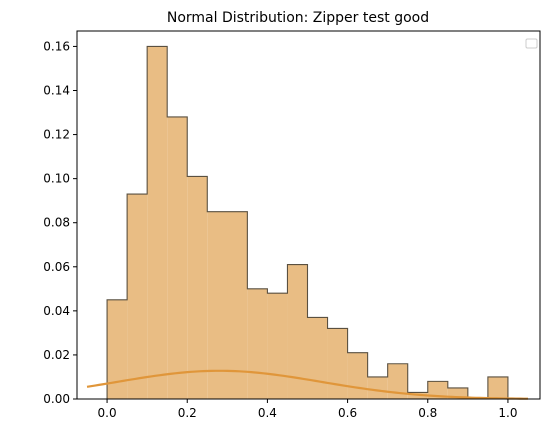 This screenshot has height=433, width=556. What do you see at coordinates (56, 179) in the screenshot?
I see `y-tick-label: 0.10` at bounding box center [56, 179].